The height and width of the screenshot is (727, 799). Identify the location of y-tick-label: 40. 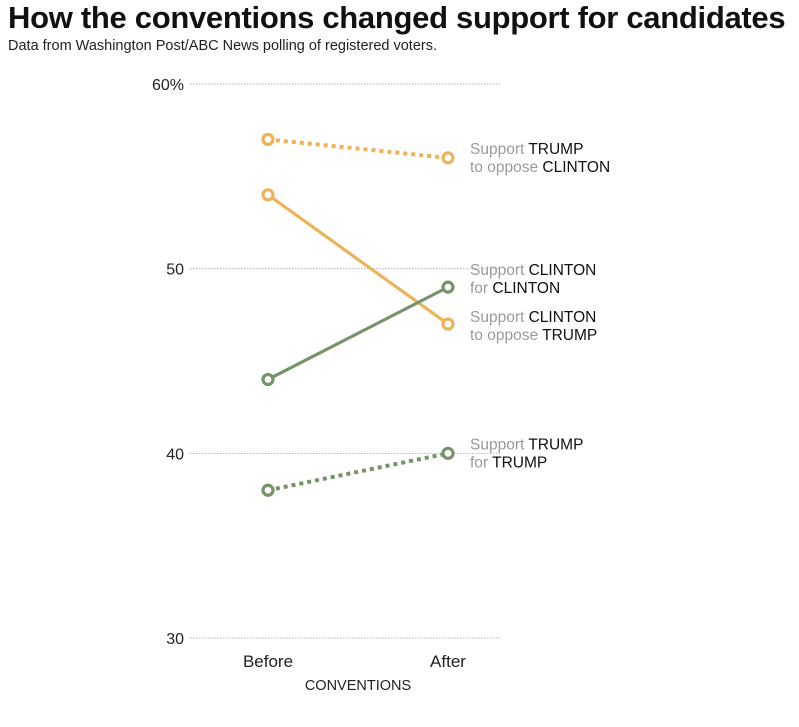
(175, 454).